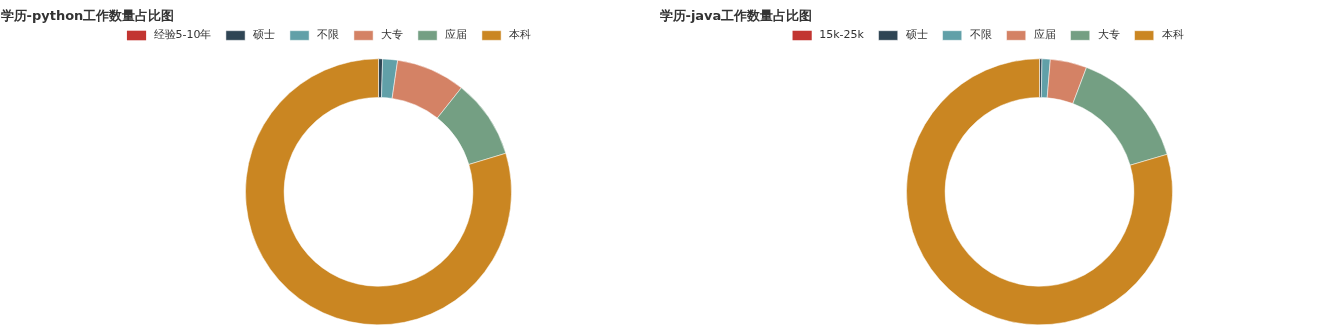  Describe the element at coordinates (87, 15) in the screenshot. I see `chart-title: 学历-python工作数量占比图` at that location.